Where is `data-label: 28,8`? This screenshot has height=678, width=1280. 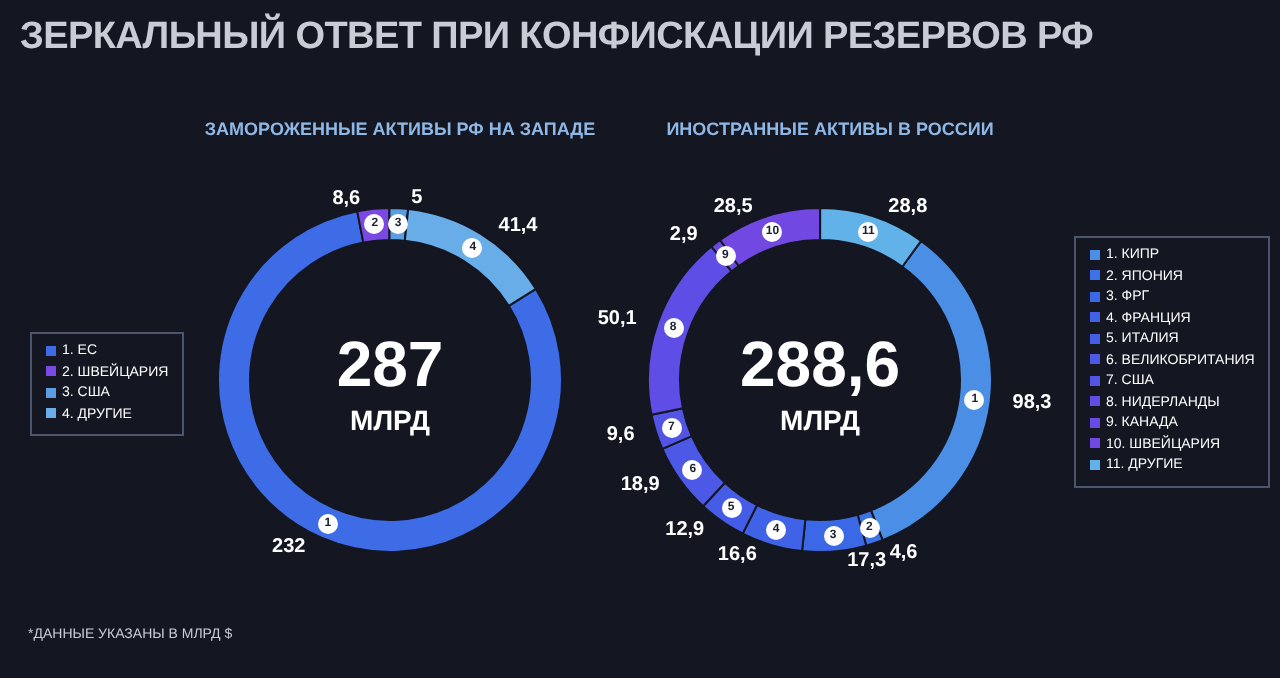
data-label: 28,8 is located at coordinates (908, 206).